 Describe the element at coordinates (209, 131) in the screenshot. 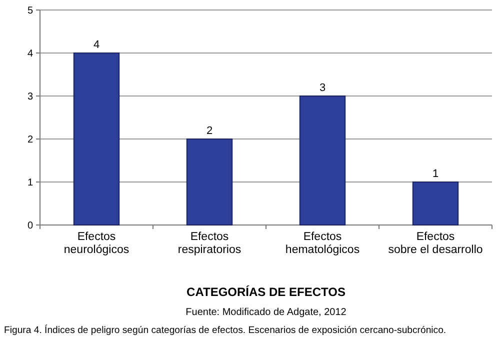

I see `data-label: 2` at that location.